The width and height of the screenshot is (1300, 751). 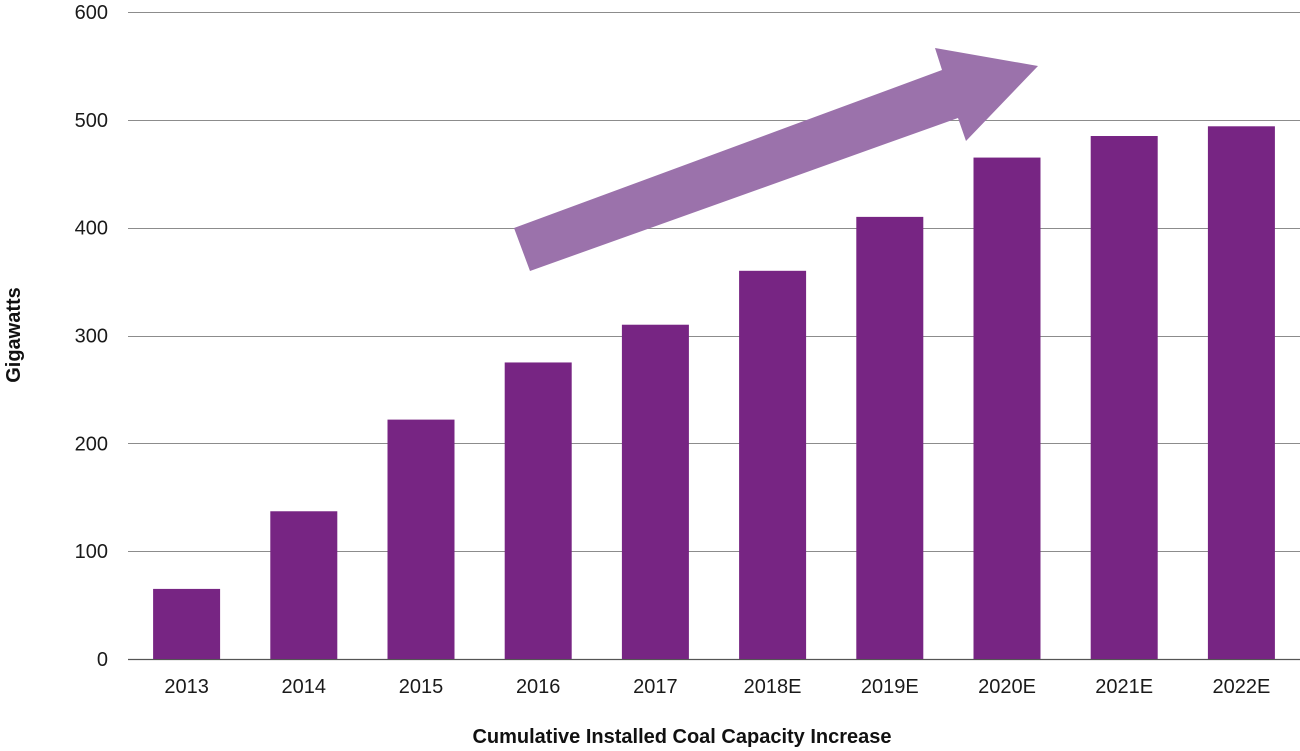 What do you see at coordinates (421, 687) in the screenshot?
I see `x-tick-label: 2015` at bounding box center [421, 687].